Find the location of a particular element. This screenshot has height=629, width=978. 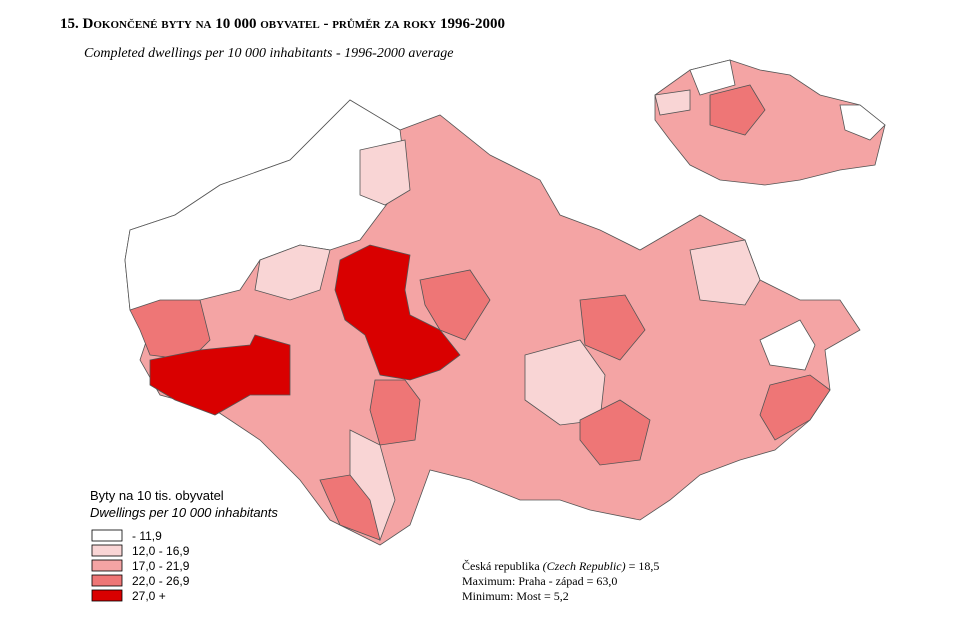

stat-country-value: = 18,5 is located at coordinates (644, 566).